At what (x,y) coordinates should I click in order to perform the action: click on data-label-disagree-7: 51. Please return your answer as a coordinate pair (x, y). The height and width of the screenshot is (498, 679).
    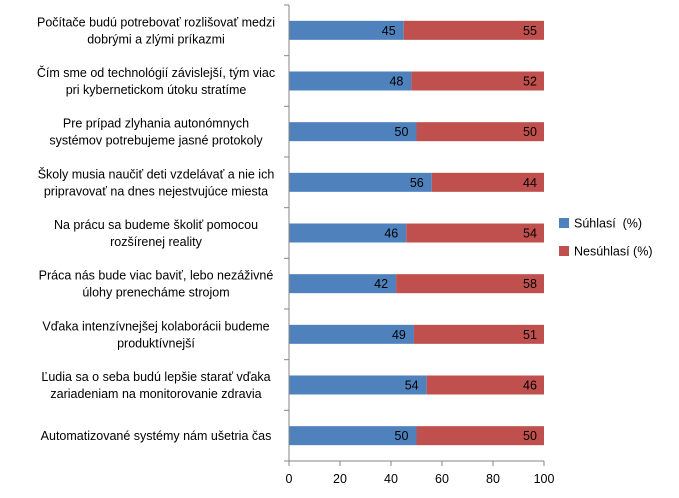
    Looking at the image, I should click on (530, 335).